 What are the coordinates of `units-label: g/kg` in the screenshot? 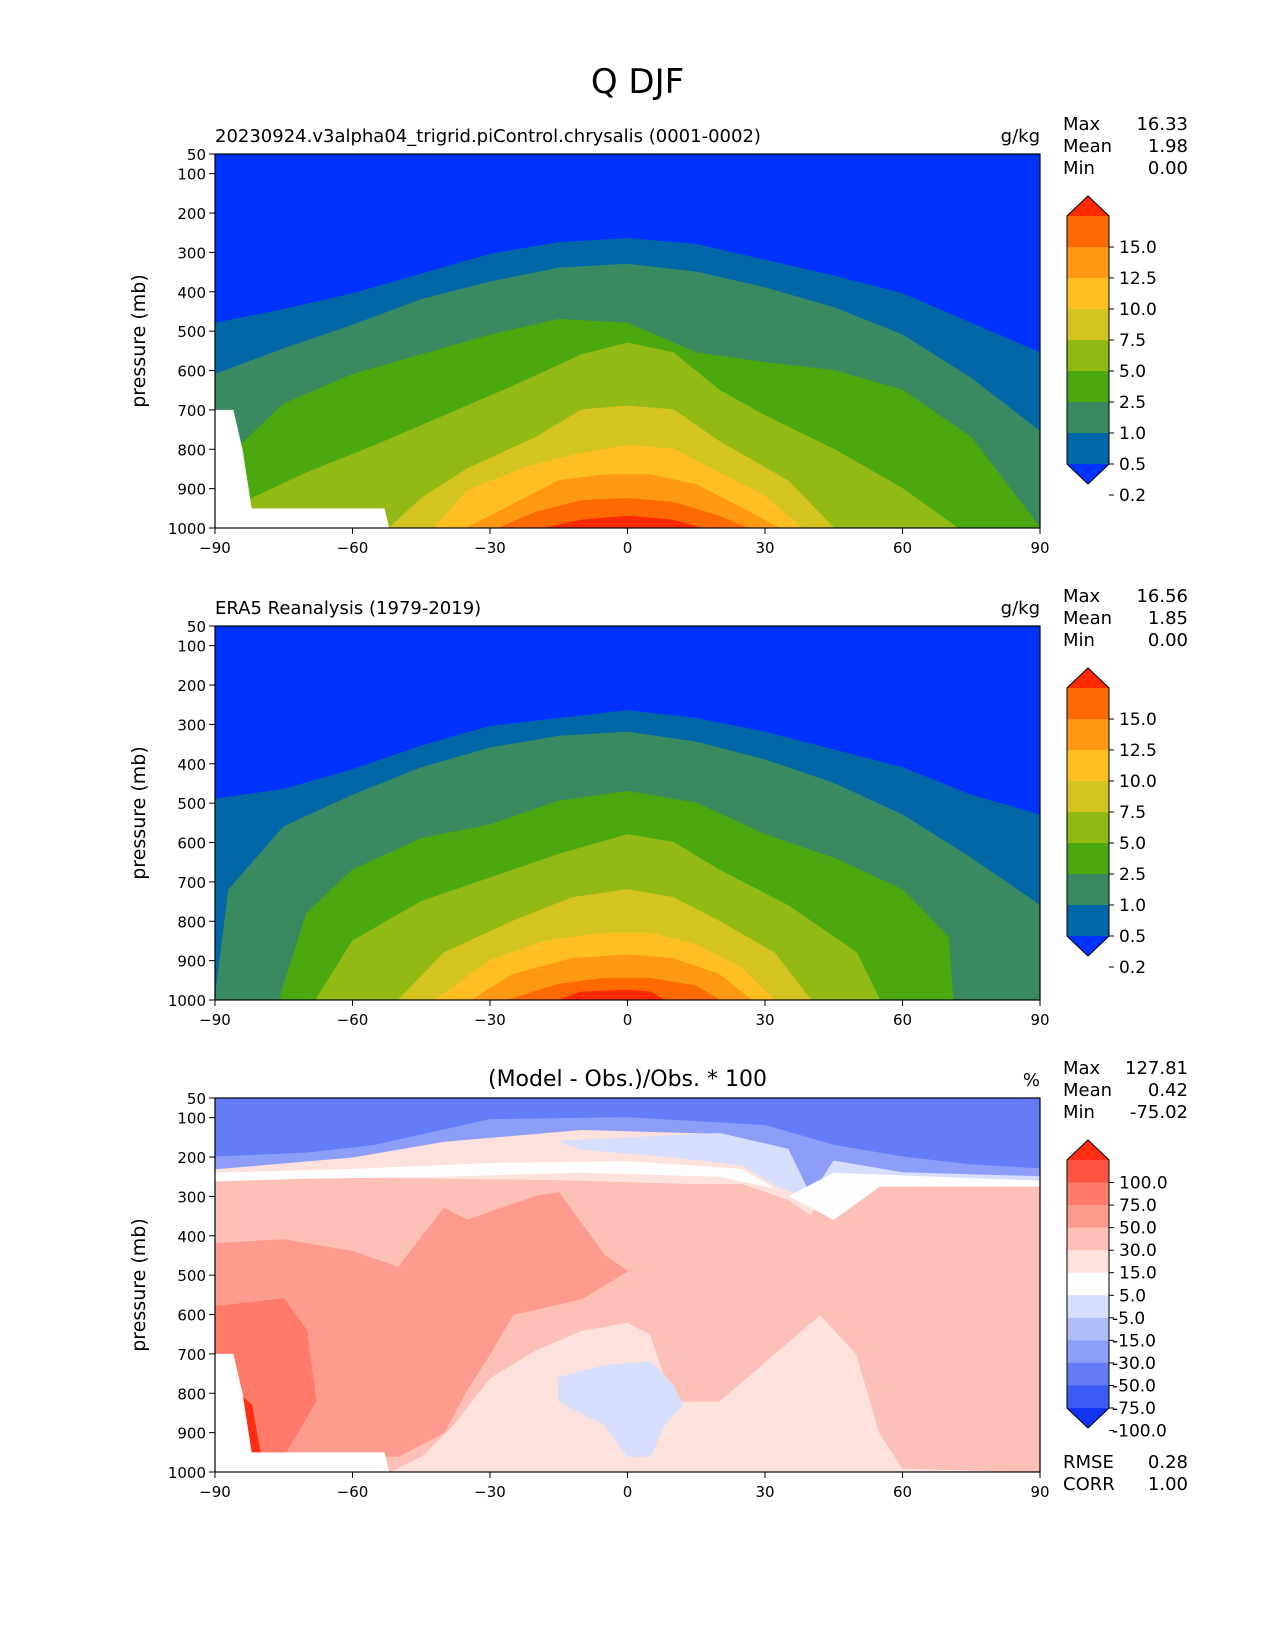 It's located at (1020, 136).